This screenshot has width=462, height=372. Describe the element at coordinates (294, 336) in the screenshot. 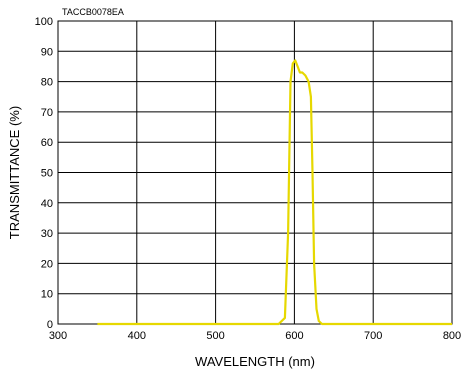

I see `x-tick-label: 600` at that location.